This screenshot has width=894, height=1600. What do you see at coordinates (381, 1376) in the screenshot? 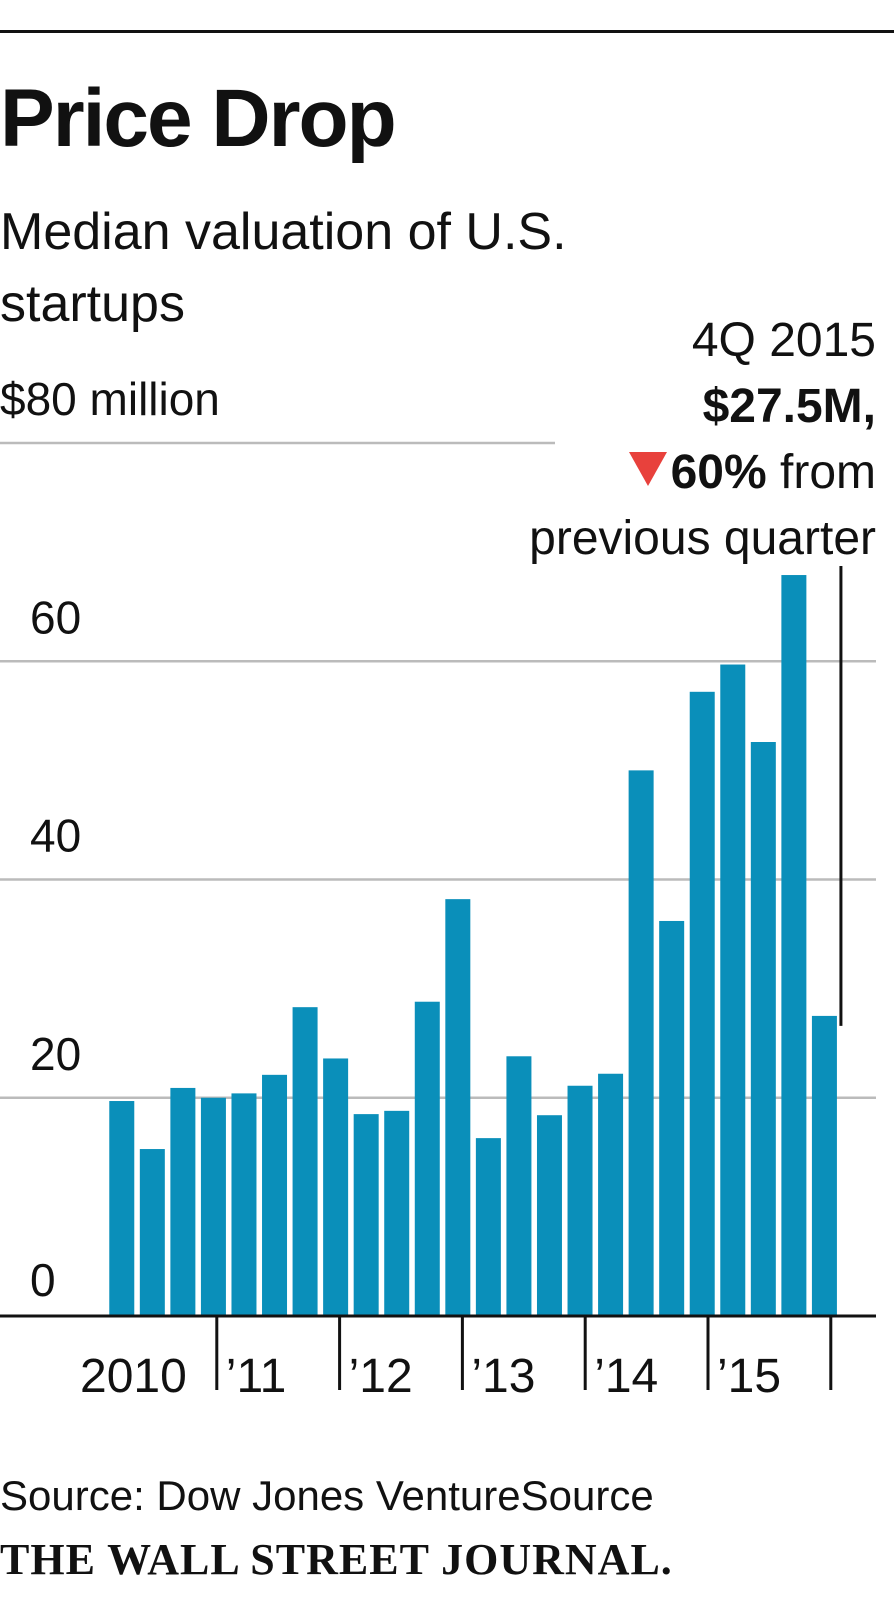
I see `x-year-label: ’12` at bounding box center [381, 1376].